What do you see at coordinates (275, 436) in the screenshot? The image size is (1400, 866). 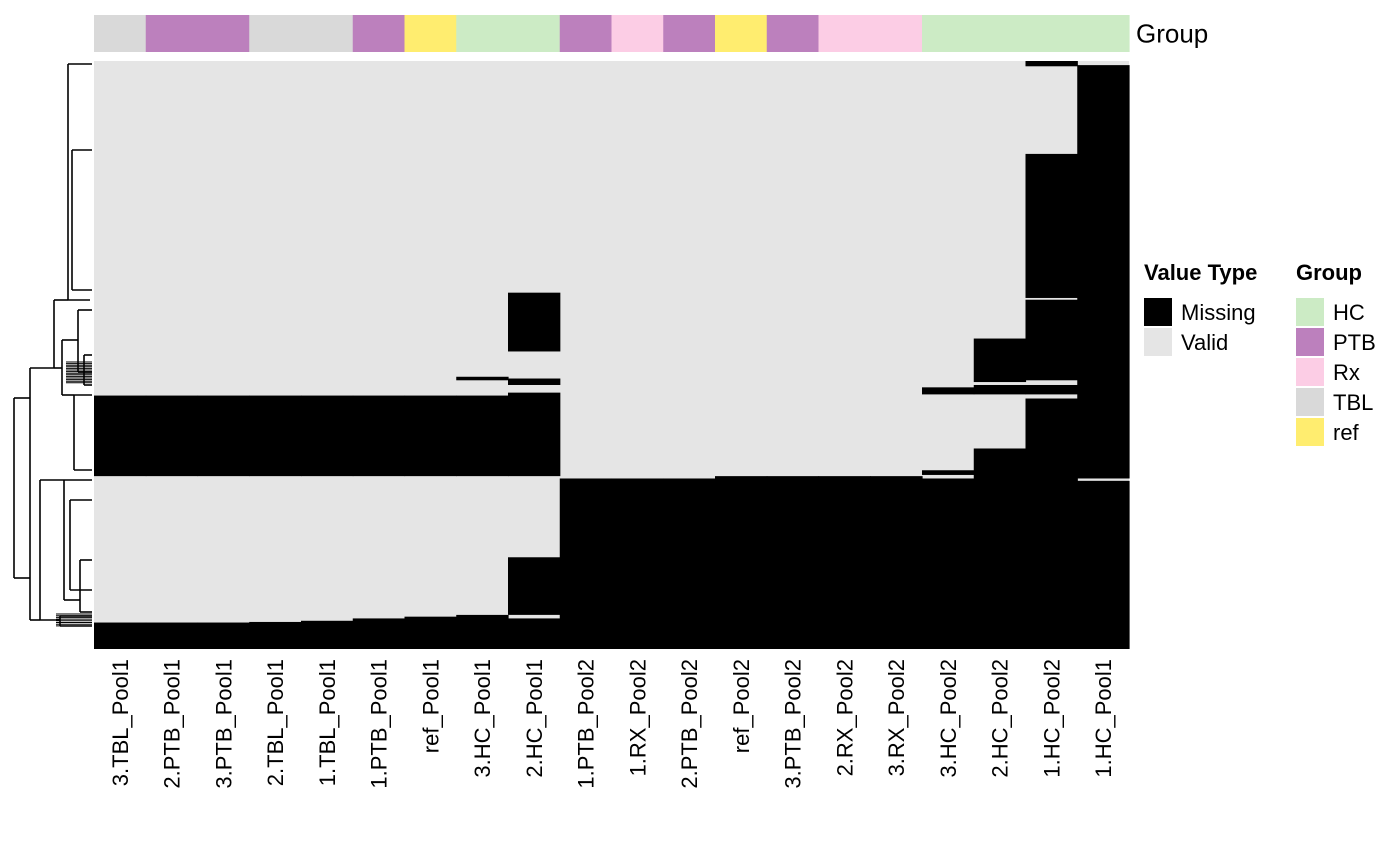 I see `missing-block-2.TBL_Pool1-0` at bounding box center [275, 436].